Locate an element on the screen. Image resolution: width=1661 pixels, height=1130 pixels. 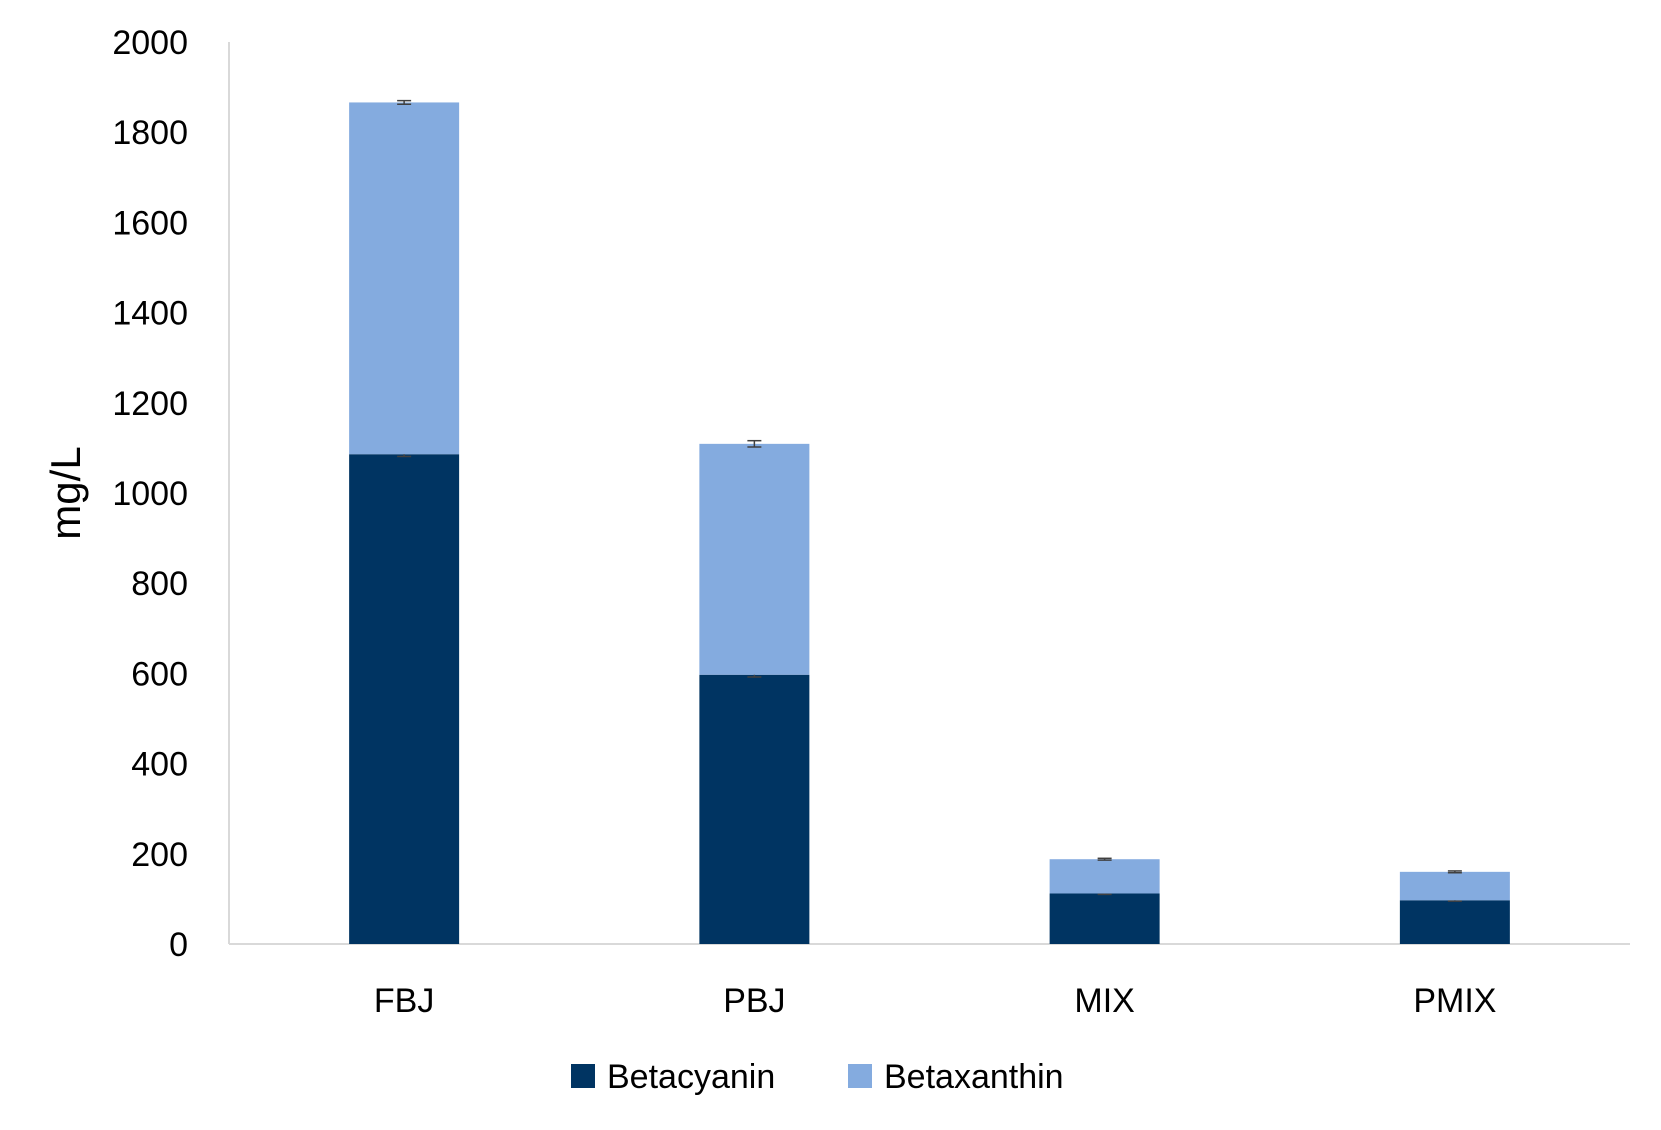
bar-betaxanthin-fbj is located at coordinates (404, 278).